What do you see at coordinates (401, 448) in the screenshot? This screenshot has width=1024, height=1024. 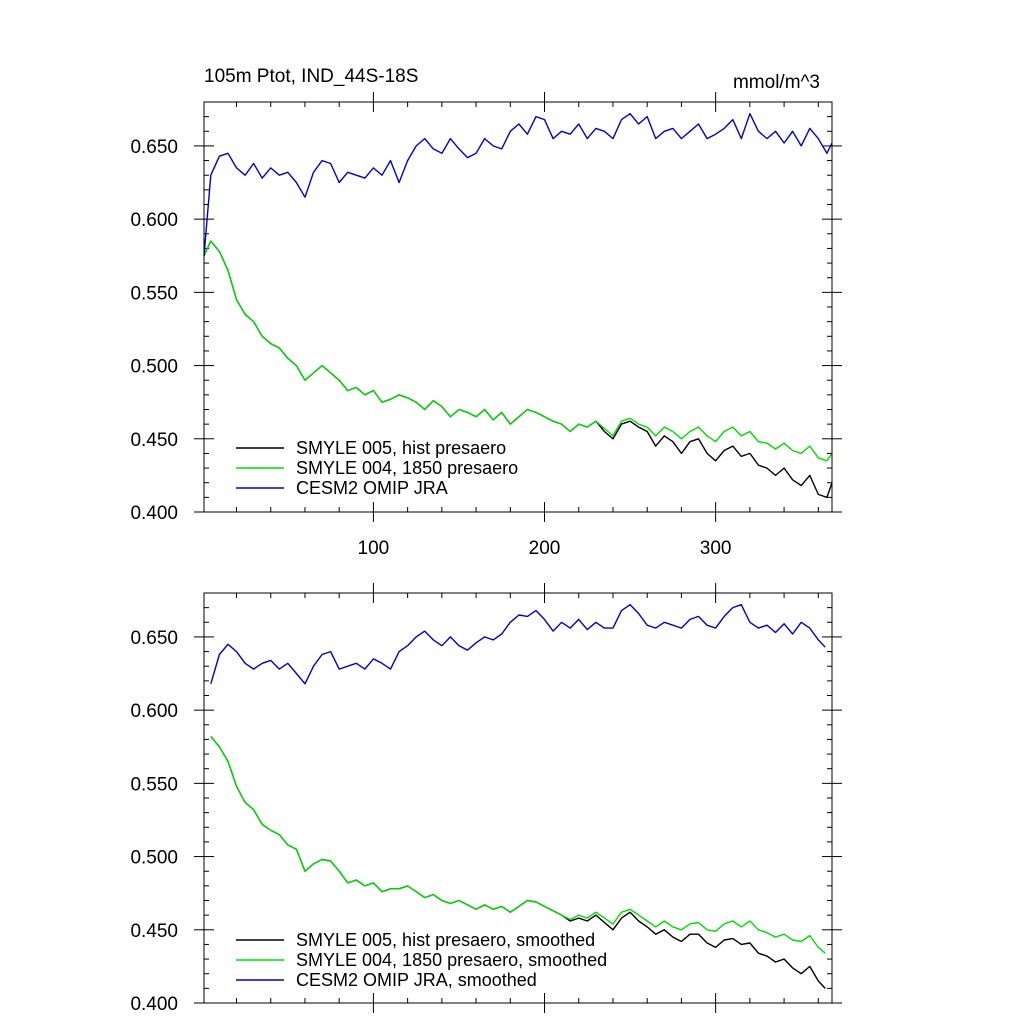 I see `legend-label-0: SMYLE 005, hist presaero` at bounding box center [401, 448].